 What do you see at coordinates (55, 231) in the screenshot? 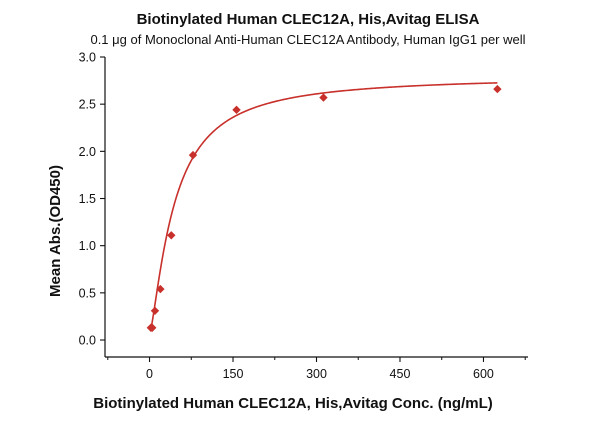
I see `y-axis-label: Mean Abs.(OD450)` at bounding box center [55, 231].